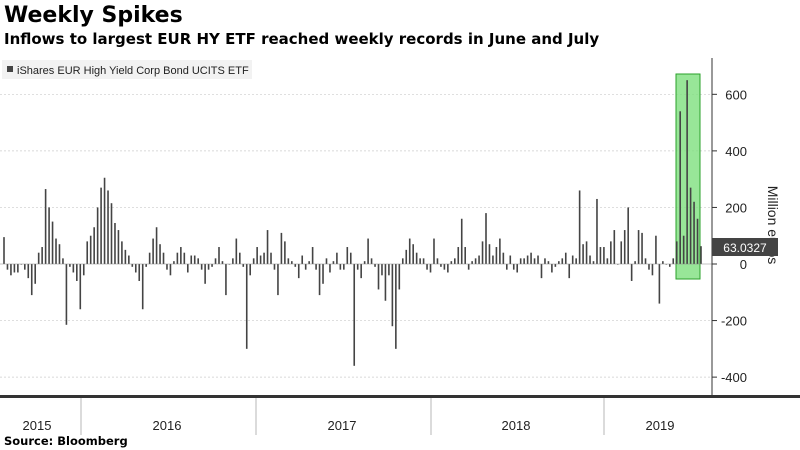  I want to click on chart-title: Weekly Spikes, so click(93, 15).